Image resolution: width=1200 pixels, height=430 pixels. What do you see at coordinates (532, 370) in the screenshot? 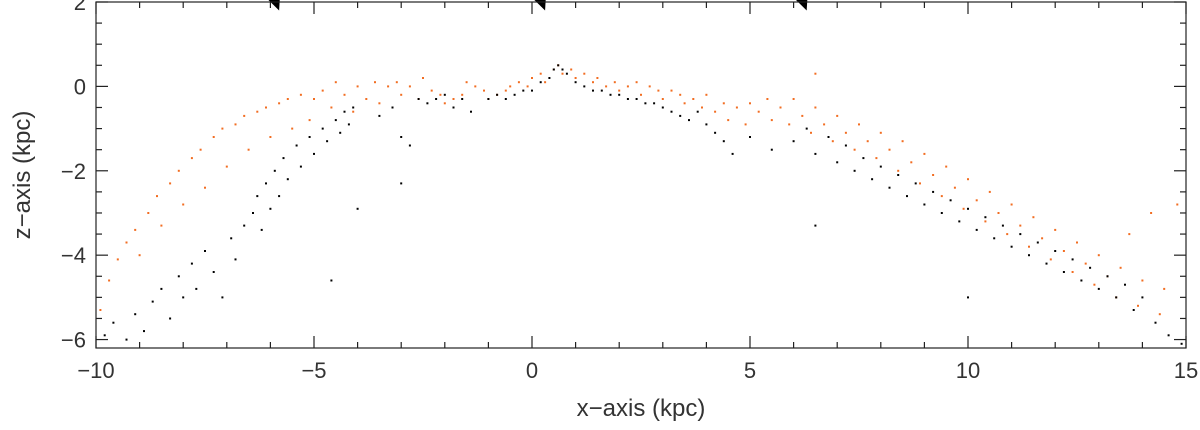
I see `x-tick-label: 0` at bounding box center [532, 370].